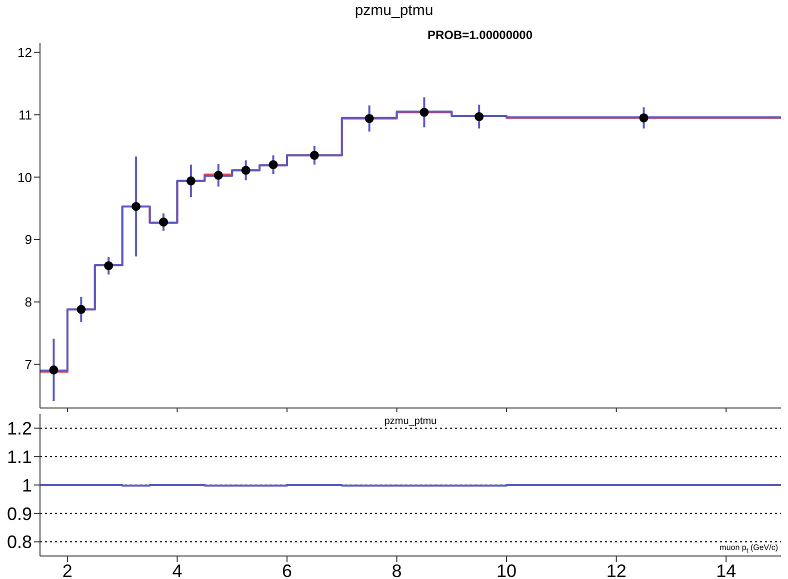  I want to click on y-tick-label: 12, so click(25, 52).